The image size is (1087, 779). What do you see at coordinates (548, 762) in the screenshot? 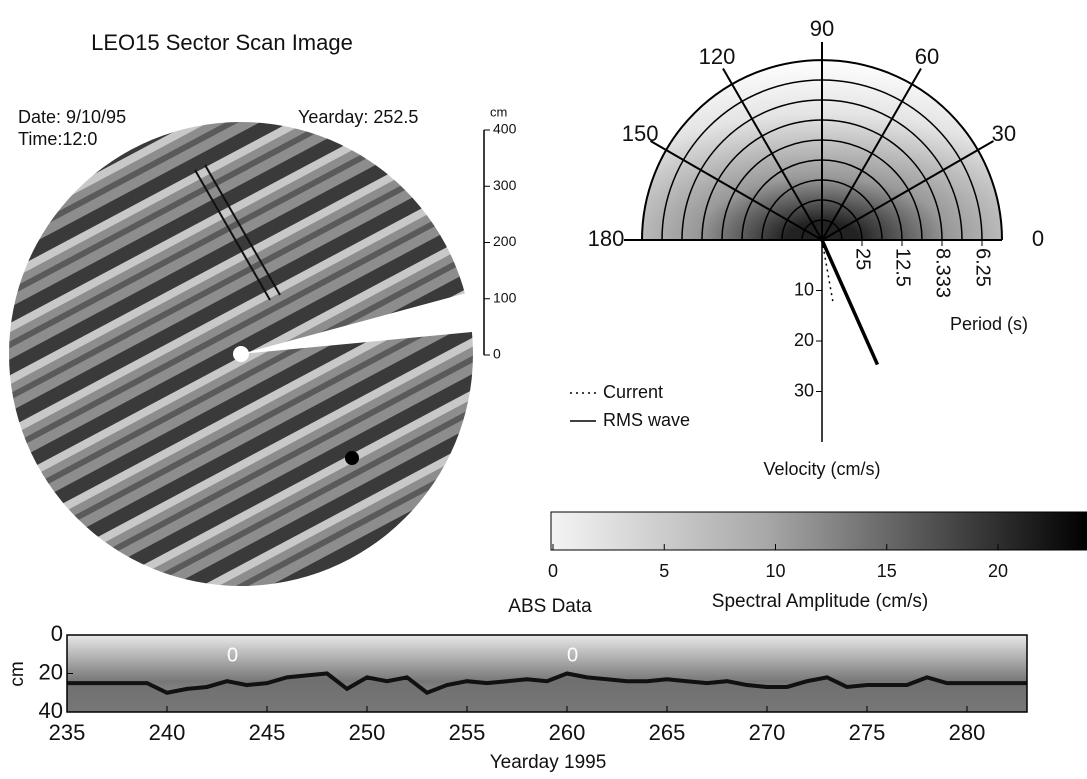
I see `abs-x-label: Yearday 1995` at bounding box center [548, 762].